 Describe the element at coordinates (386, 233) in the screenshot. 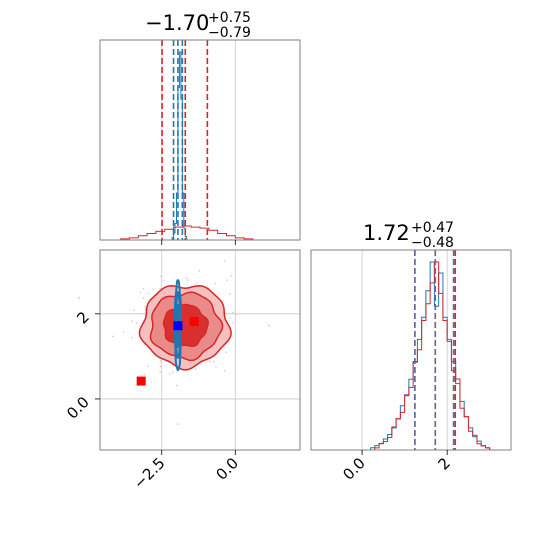

I see `title-y-value: 1.72` at that location.